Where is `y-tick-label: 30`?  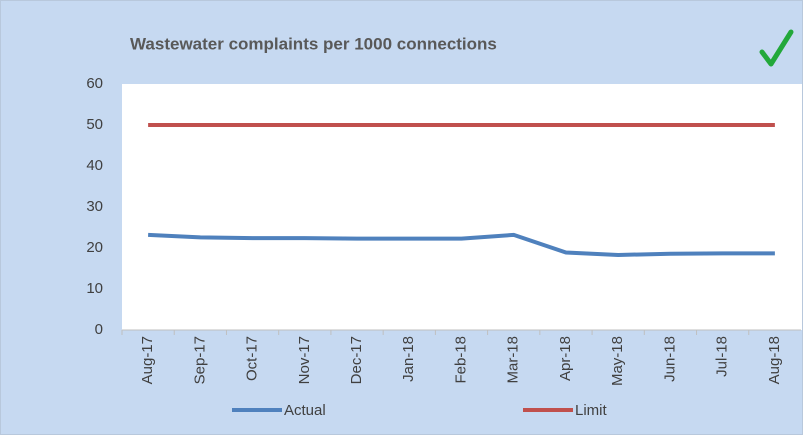
y-tick-label: 30 is located at coordinates (94, 206).